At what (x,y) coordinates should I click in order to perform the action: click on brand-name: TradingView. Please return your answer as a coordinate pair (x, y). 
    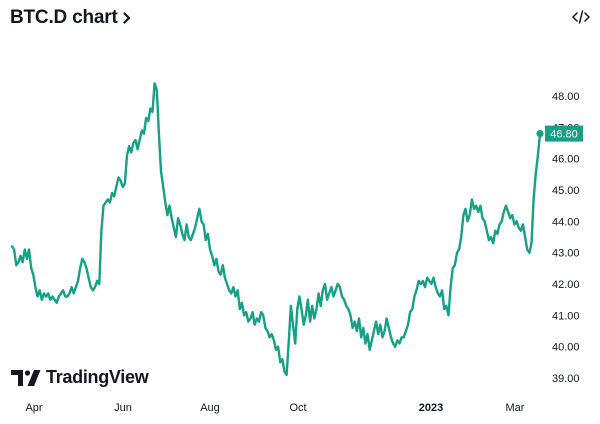
    Looking at the image, I should click on (97, 377).